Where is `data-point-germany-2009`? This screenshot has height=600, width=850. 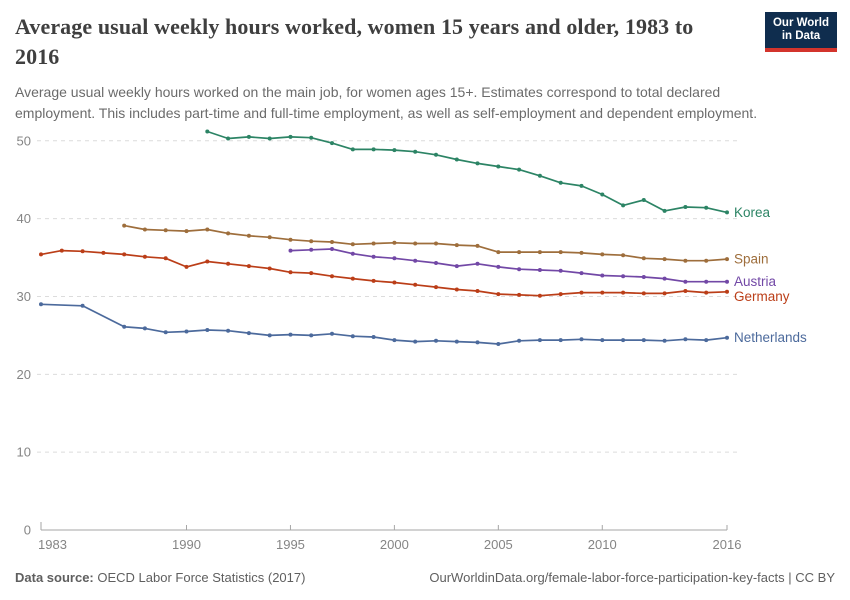
data-point-germany-2009 is located at coordinates (581, 292).